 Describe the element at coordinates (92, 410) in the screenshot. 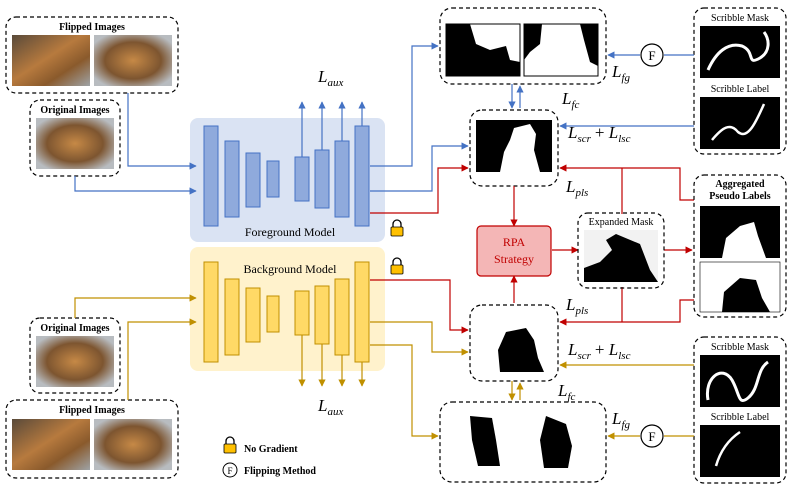

I see `bottom-flipped-images-title: Flipped Images` at that location.